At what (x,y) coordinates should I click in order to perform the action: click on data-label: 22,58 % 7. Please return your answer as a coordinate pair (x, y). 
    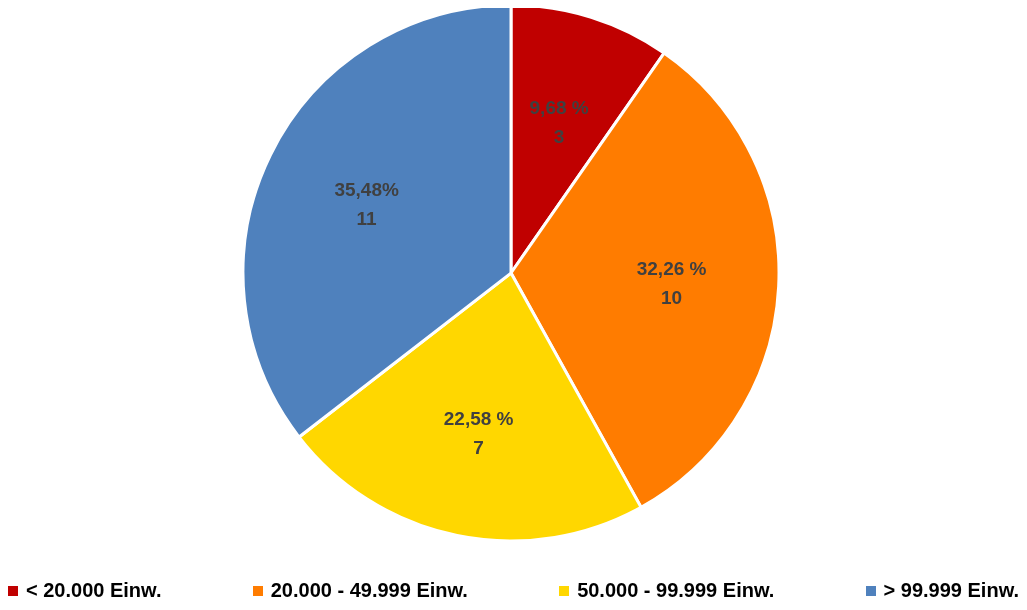
    Looking at the image, I should click on (478, 432).